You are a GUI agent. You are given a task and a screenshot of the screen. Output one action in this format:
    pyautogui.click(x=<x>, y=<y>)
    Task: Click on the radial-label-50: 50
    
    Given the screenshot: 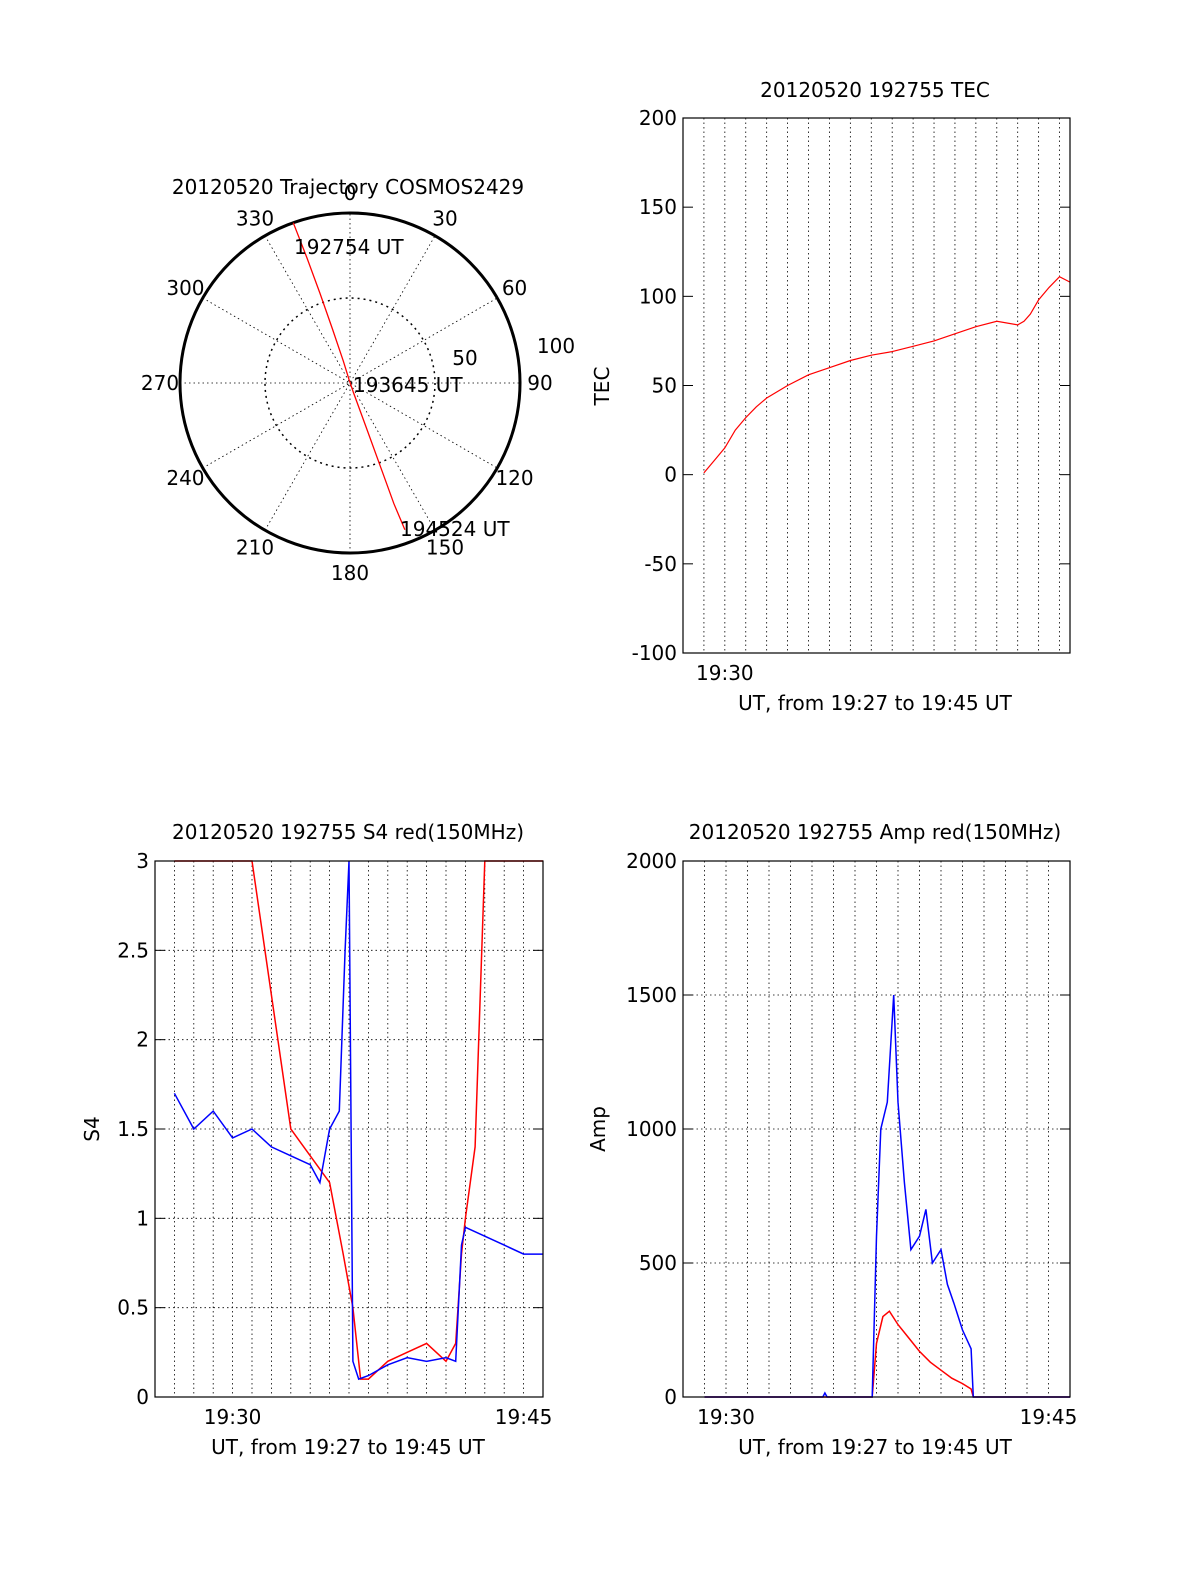 What is the action you would take?
    pyautogui.click(x=464, y=358)
    